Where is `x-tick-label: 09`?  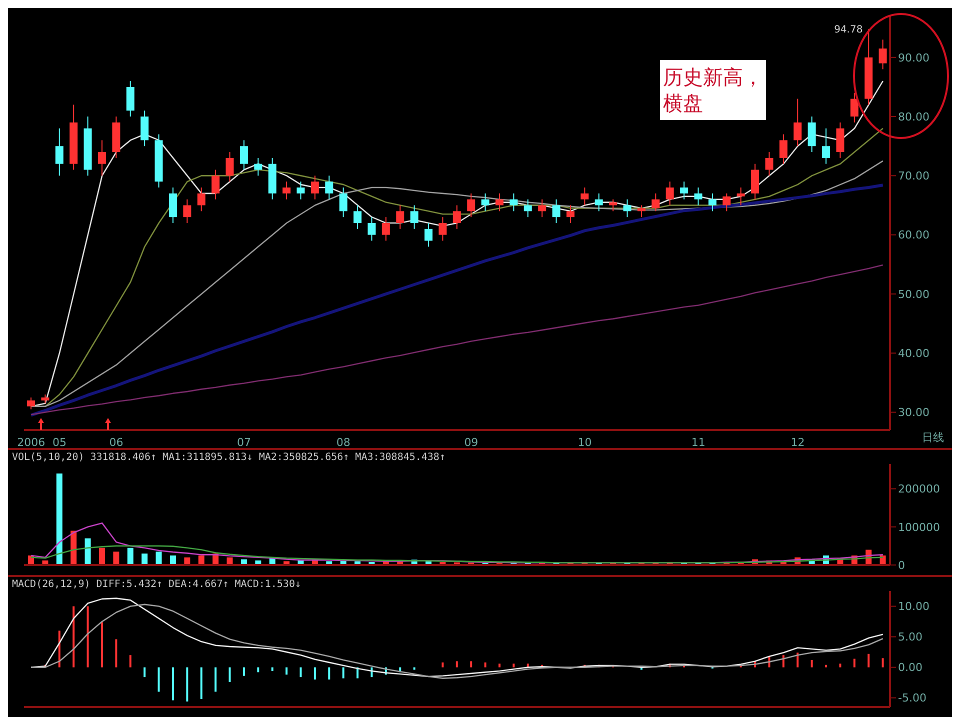
x-tick-label: 09 is located at coordinates (471, 442).